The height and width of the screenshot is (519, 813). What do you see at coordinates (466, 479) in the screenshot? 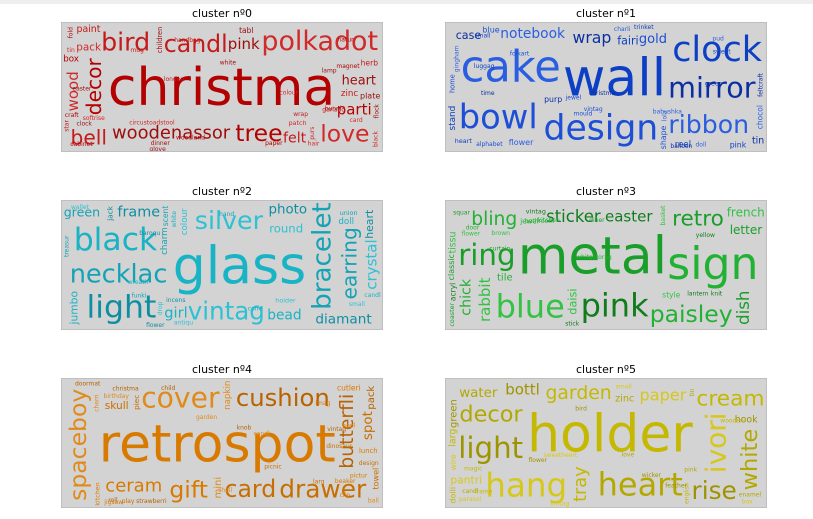
I see `word-cloud-word: pantri` at bounding box center [466, 479].